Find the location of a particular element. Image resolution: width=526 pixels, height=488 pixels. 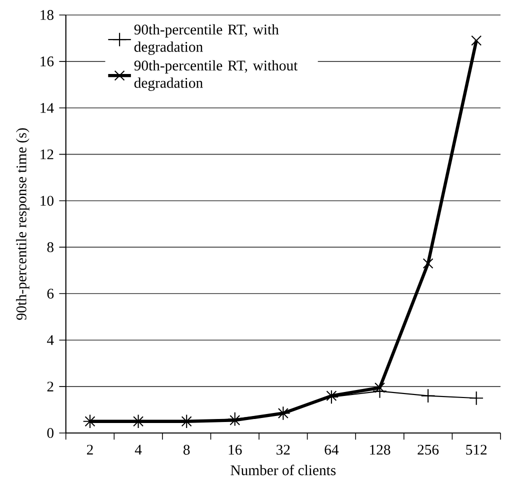

x-tick-label: 4 is located at coordinates (138, 449).